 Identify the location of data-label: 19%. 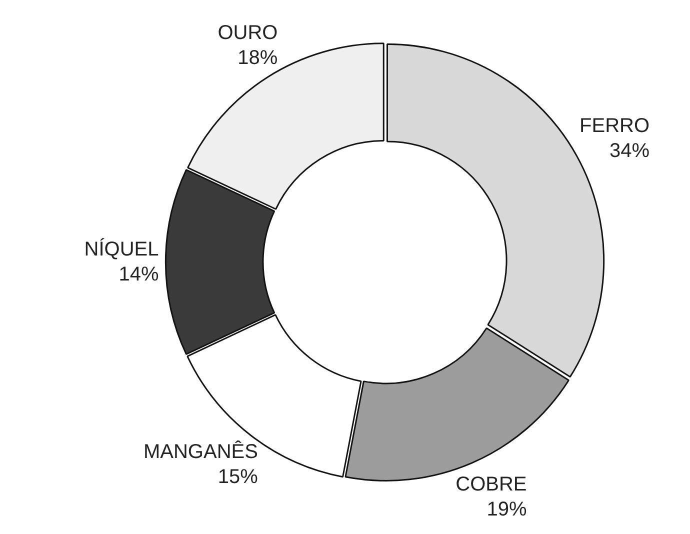
(506, 509).